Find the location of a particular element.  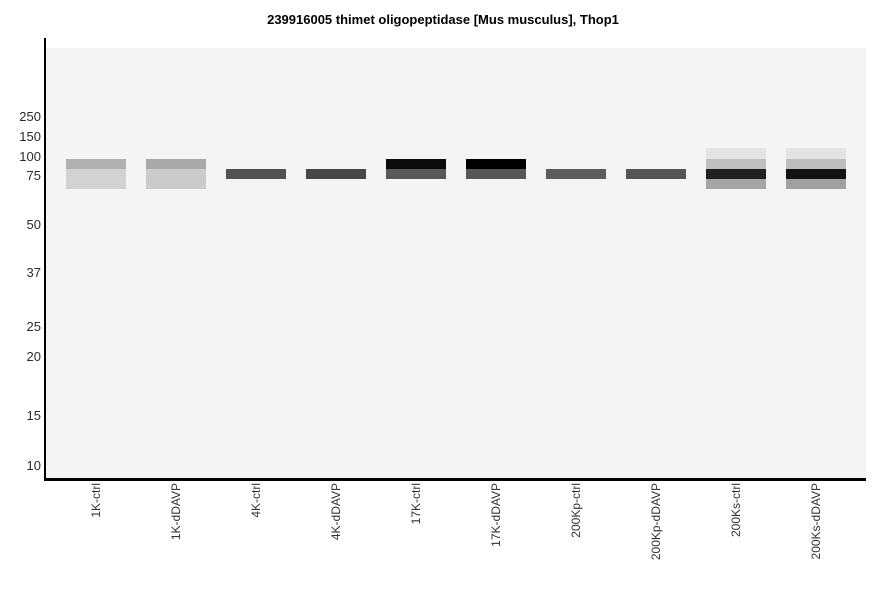

y-tick-label: 25 is located at coordinates (33, 326).